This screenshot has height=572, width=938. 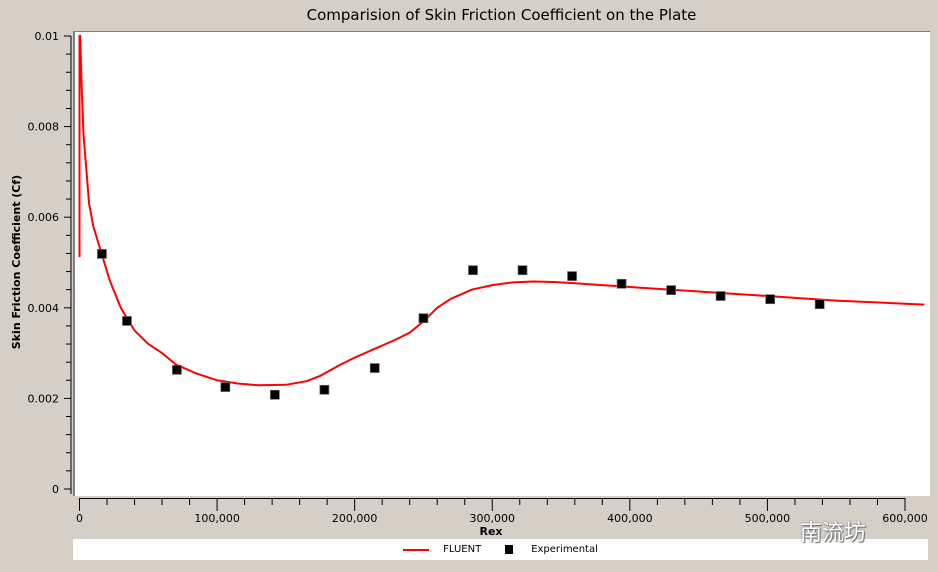 I want to click on legend-fluent-swatch, so click(x=416, y=549).